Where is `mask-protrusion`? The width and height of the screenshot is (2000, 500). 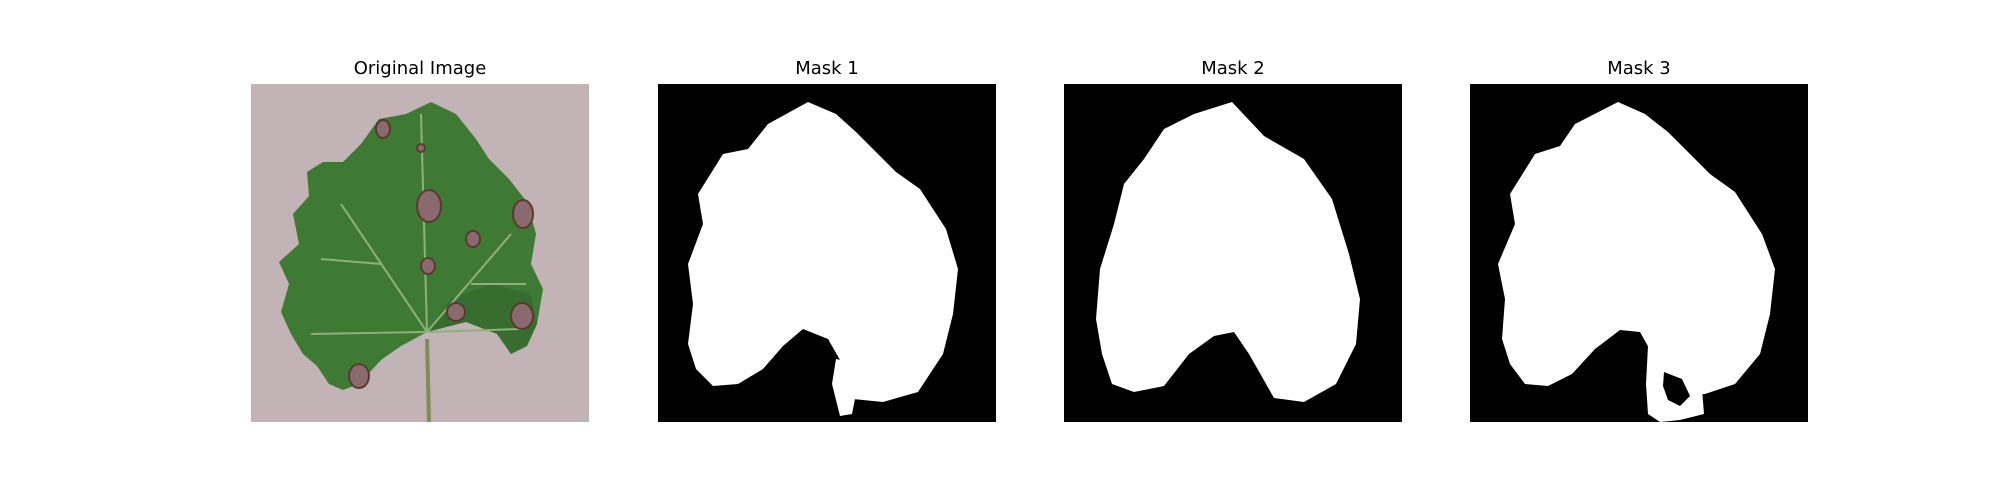 mask-protrusion is located at coordinates (845, 387).